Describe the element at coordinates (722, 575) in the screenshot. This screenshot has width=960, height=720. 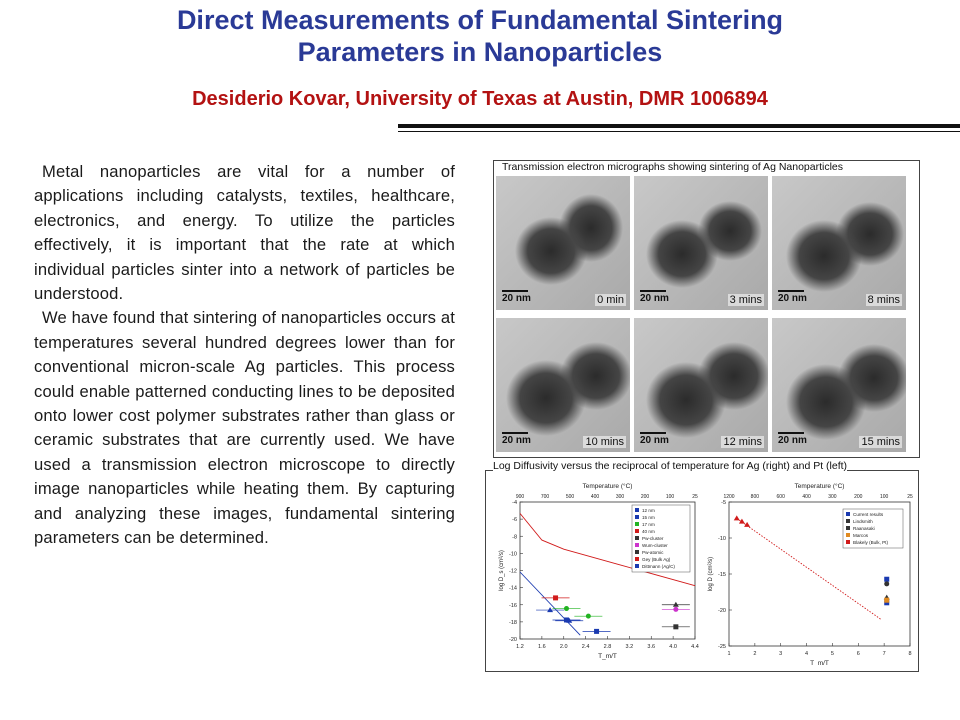
I see `y-tick-label: -15` at that location.